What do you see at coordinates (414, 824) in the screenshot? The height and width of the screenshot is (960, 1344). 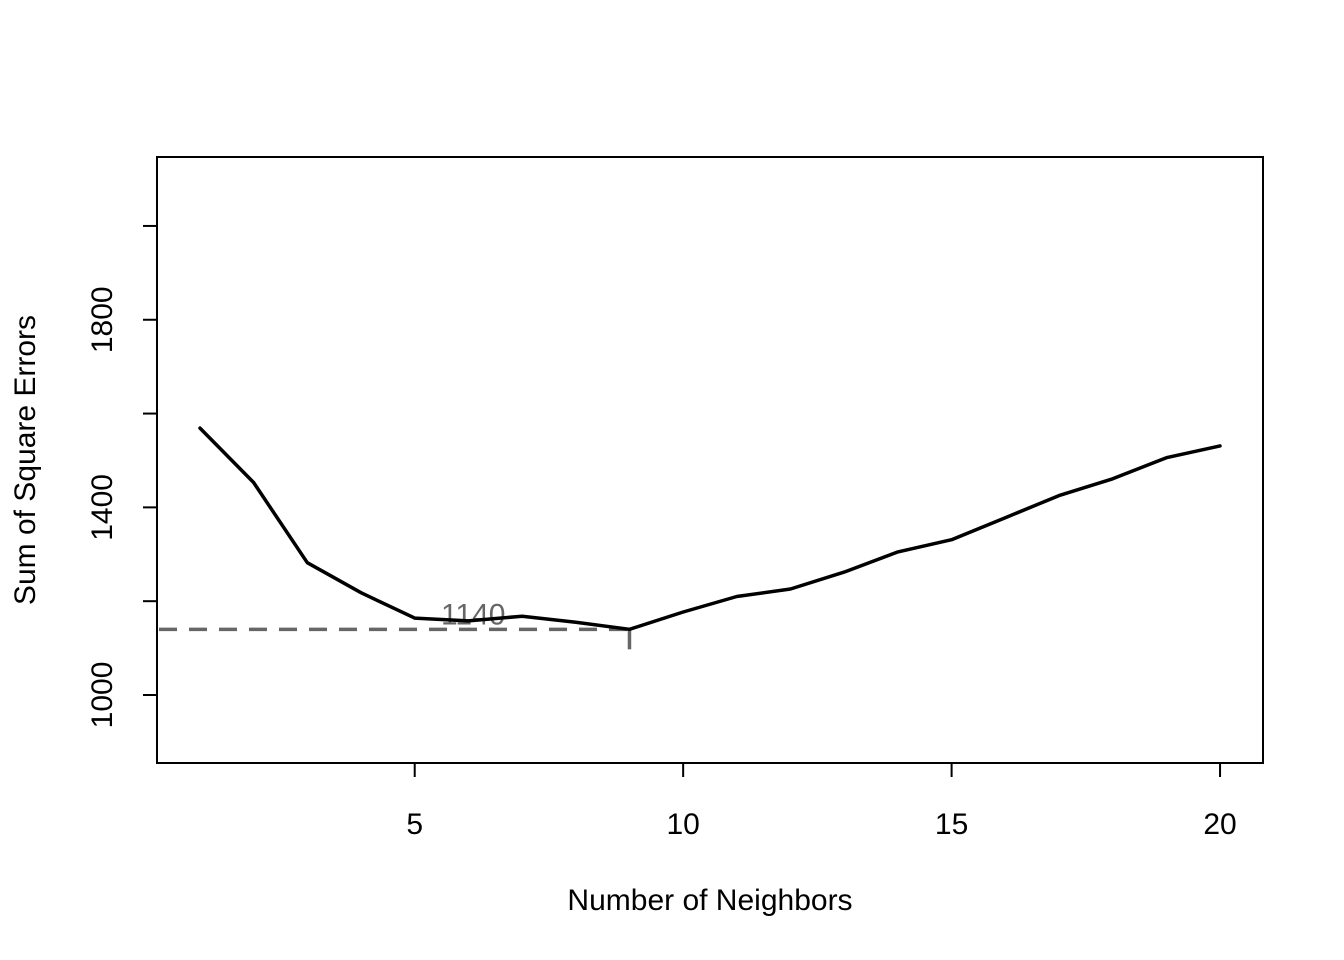 I see `x-tick-label-5: 5` at bounding box center [414, 824].